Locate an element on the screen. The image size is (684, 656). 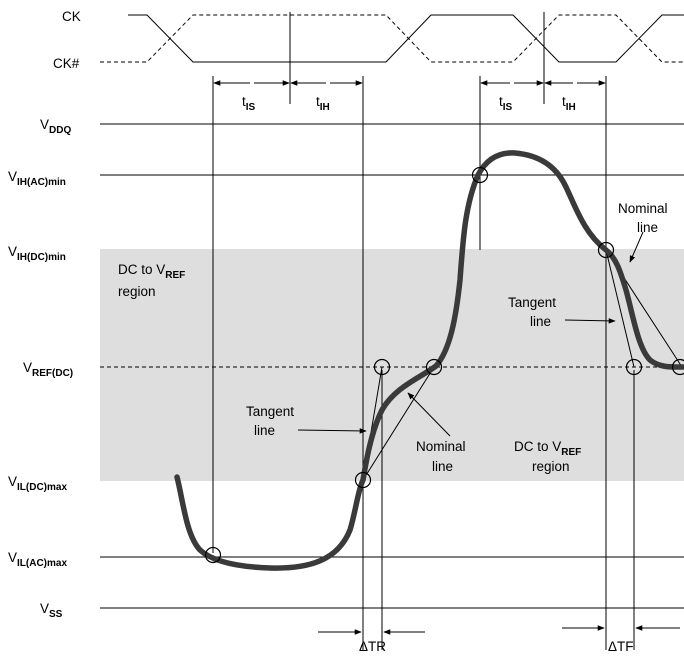
marker-vref-nominal is located at coordinates (434, 367).